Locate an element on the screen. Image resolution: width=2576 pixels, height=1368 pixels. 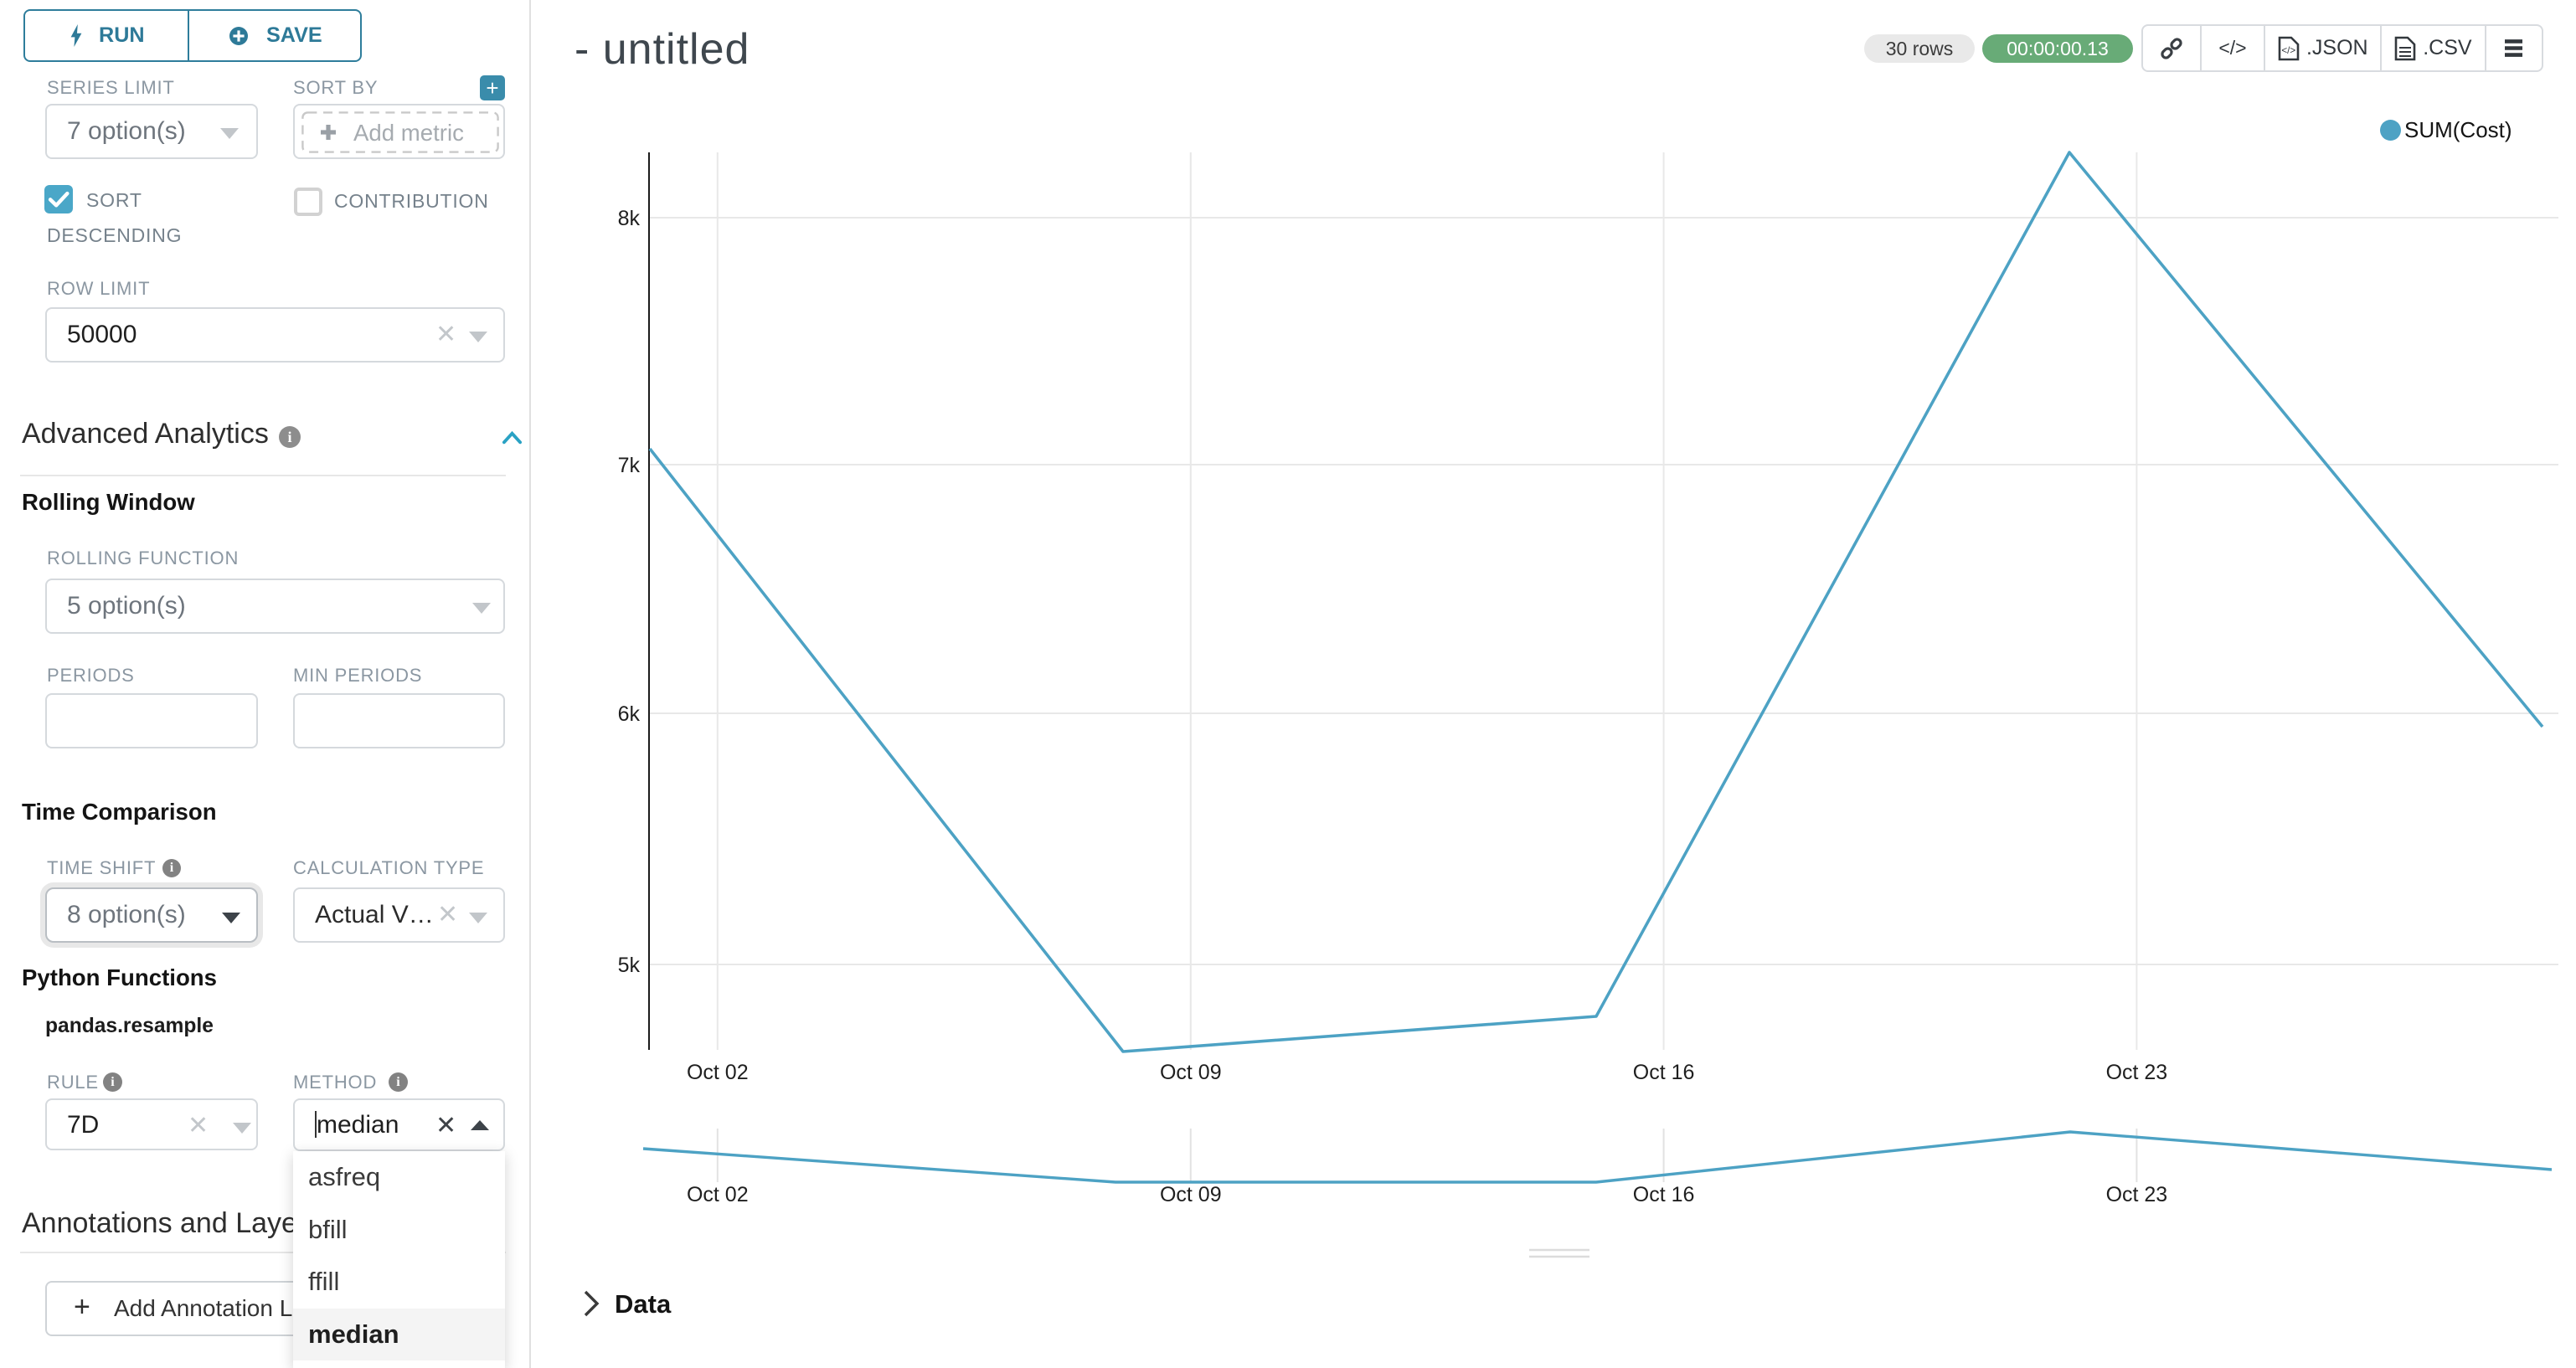
svg-text: 5k is located at coordinates (629, 965).